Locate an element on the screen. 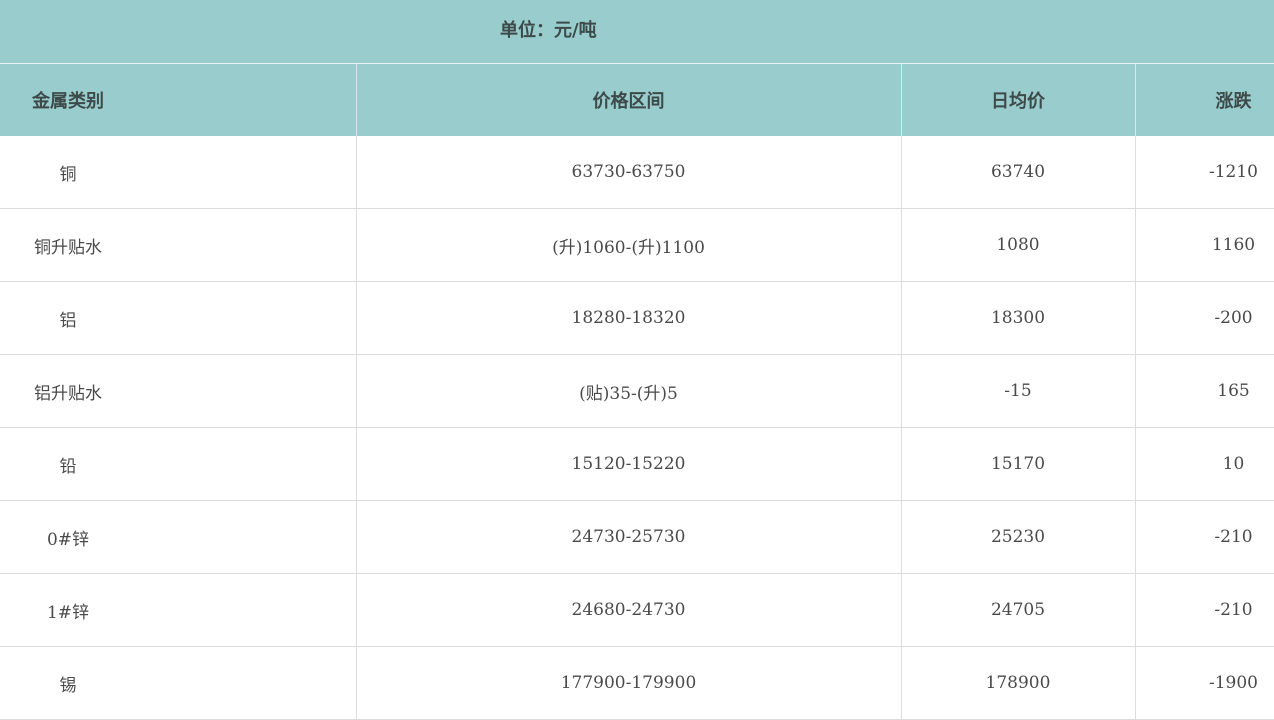 Image resolution: width=1274 pixels, height=720 pixels. cell-price-range: 18280-18320 is located at coordinates (628, 318).